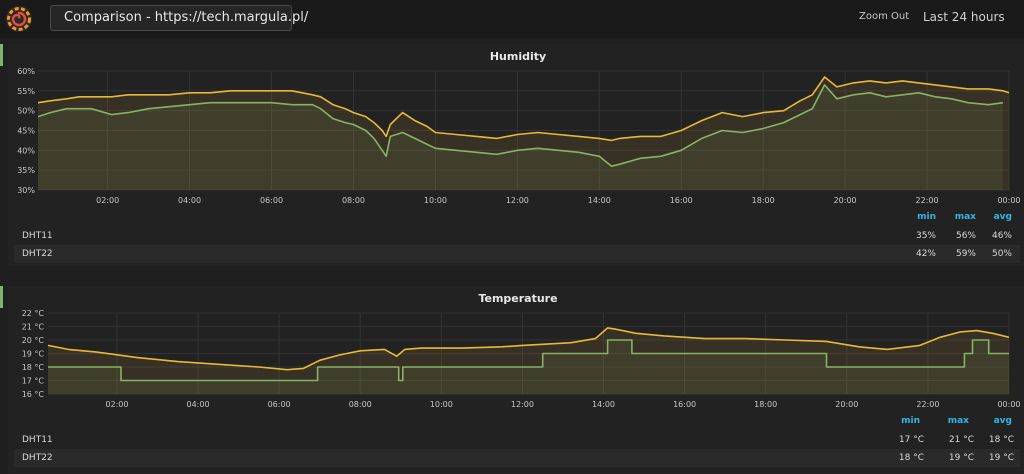 Image resolution: width=1024 pixels, height=474 pixels. What do you see at coordinates (965, 236) in the screenshot?
I see `stat-max: 56%` at bounding box center [965, 236].